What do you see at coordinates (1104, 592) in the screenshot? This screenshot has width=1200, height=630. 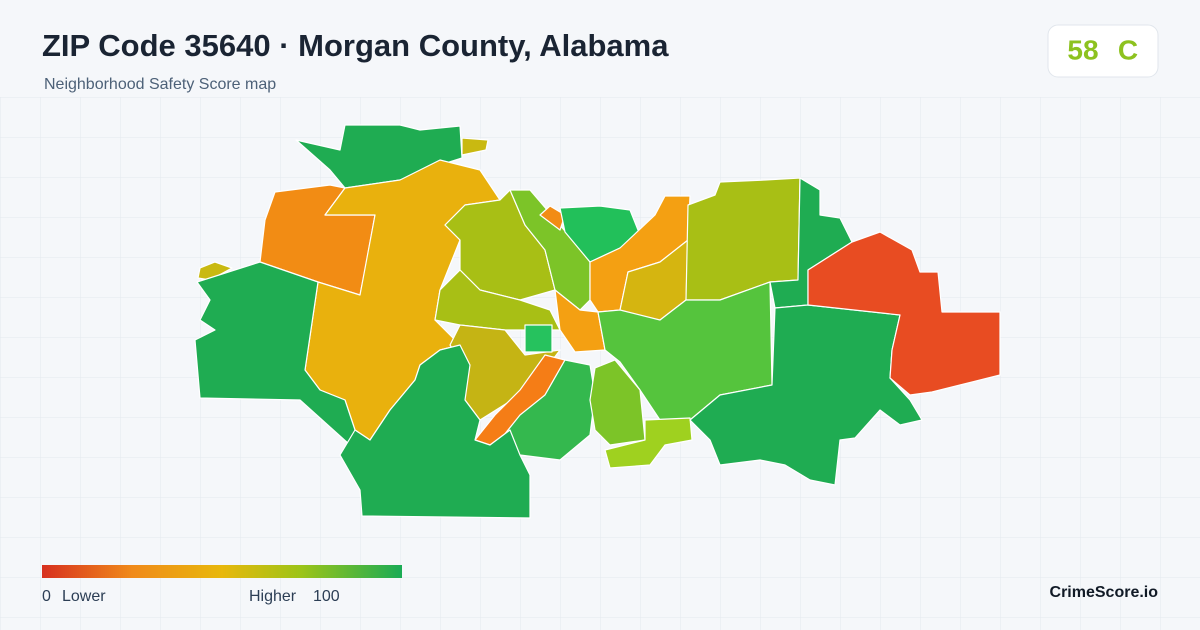 I see `brand: CrimeScore.io` at bounding box center [1104, 592].